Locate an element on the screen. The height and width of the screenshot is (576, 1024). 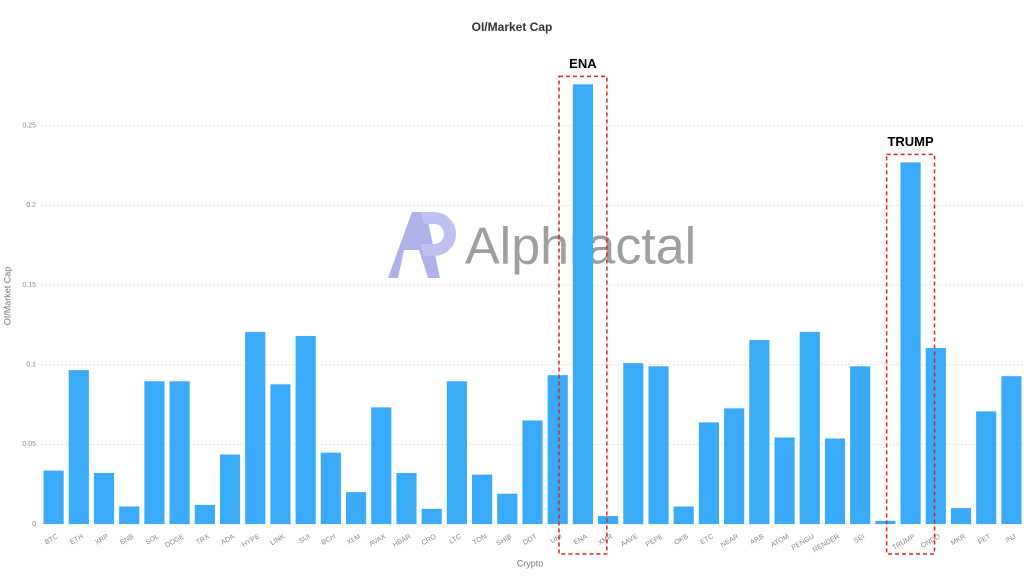
x-tick-label: AAVE is located at coordinates (630, 540).